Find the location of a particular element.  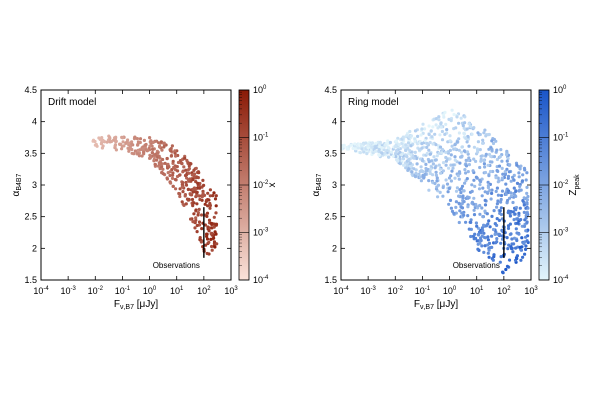

drift-x-axis-label: Fν,B7 [μJy] is located at coordinates (136, 305).